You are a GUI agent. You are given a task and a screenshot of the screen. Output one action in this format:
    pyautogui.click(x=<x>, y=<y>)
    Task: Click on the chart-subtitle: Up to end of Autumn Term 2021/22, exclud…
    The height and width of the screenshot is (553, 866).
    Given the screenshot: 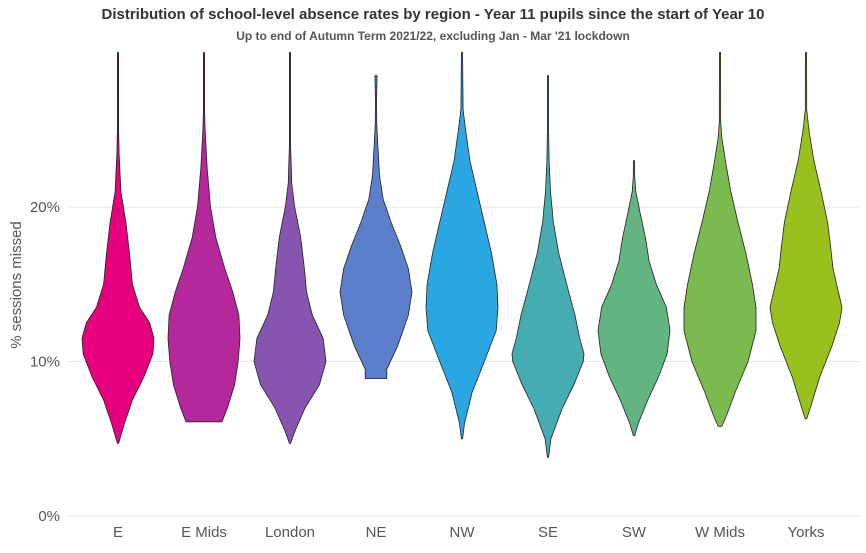 What is the action you would take?
    pyautogui.click(x=433, y=36)
    